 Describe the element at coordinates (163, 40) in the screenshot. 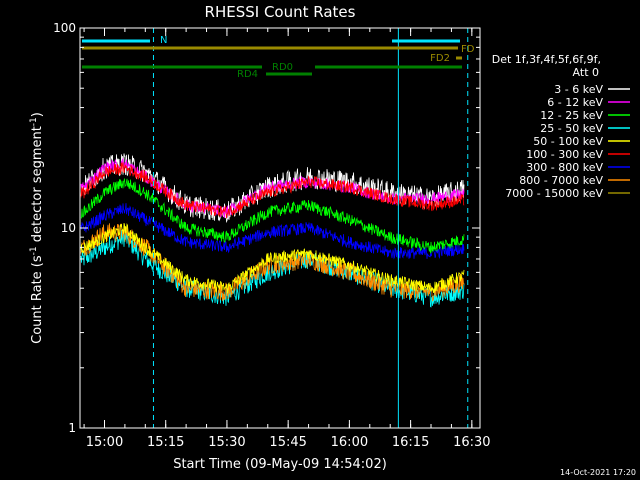

I see `flag-label-n: N` at that location.